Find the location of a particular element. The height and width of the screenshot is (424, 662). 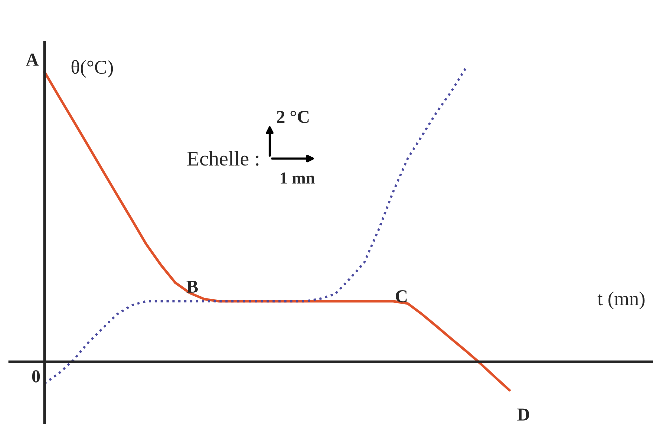

x-axis-title: t (mn) is located at coordinates (621, 301).